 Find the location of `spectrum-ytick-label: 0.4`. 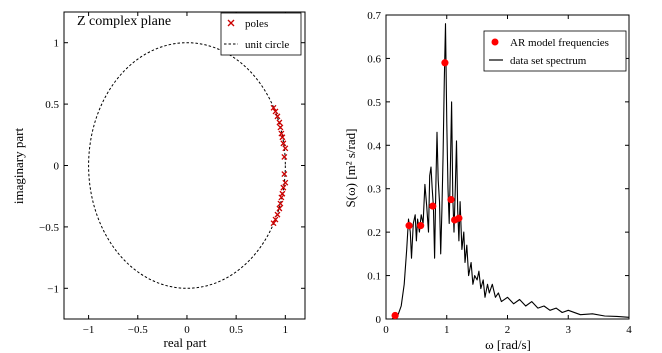

spectrum-ytick-label: 0.4 is located at coordinates (374, 146).